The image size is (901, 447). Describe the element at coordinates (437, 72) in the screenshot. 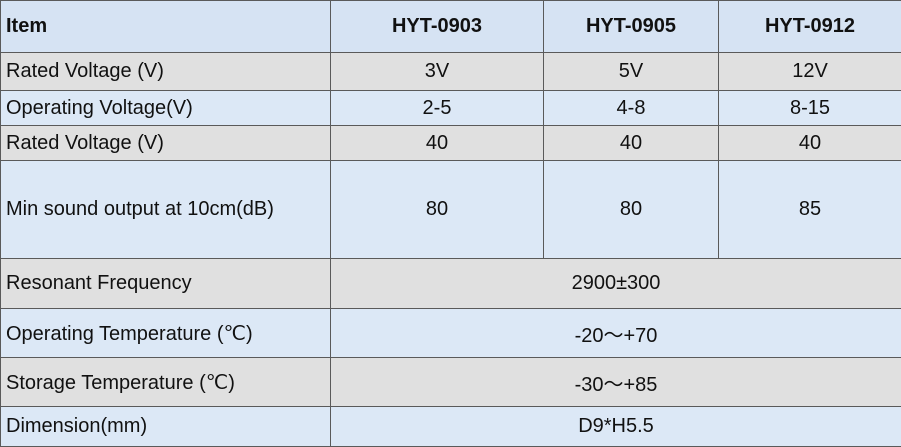

I see `cell: 3V` at that location.